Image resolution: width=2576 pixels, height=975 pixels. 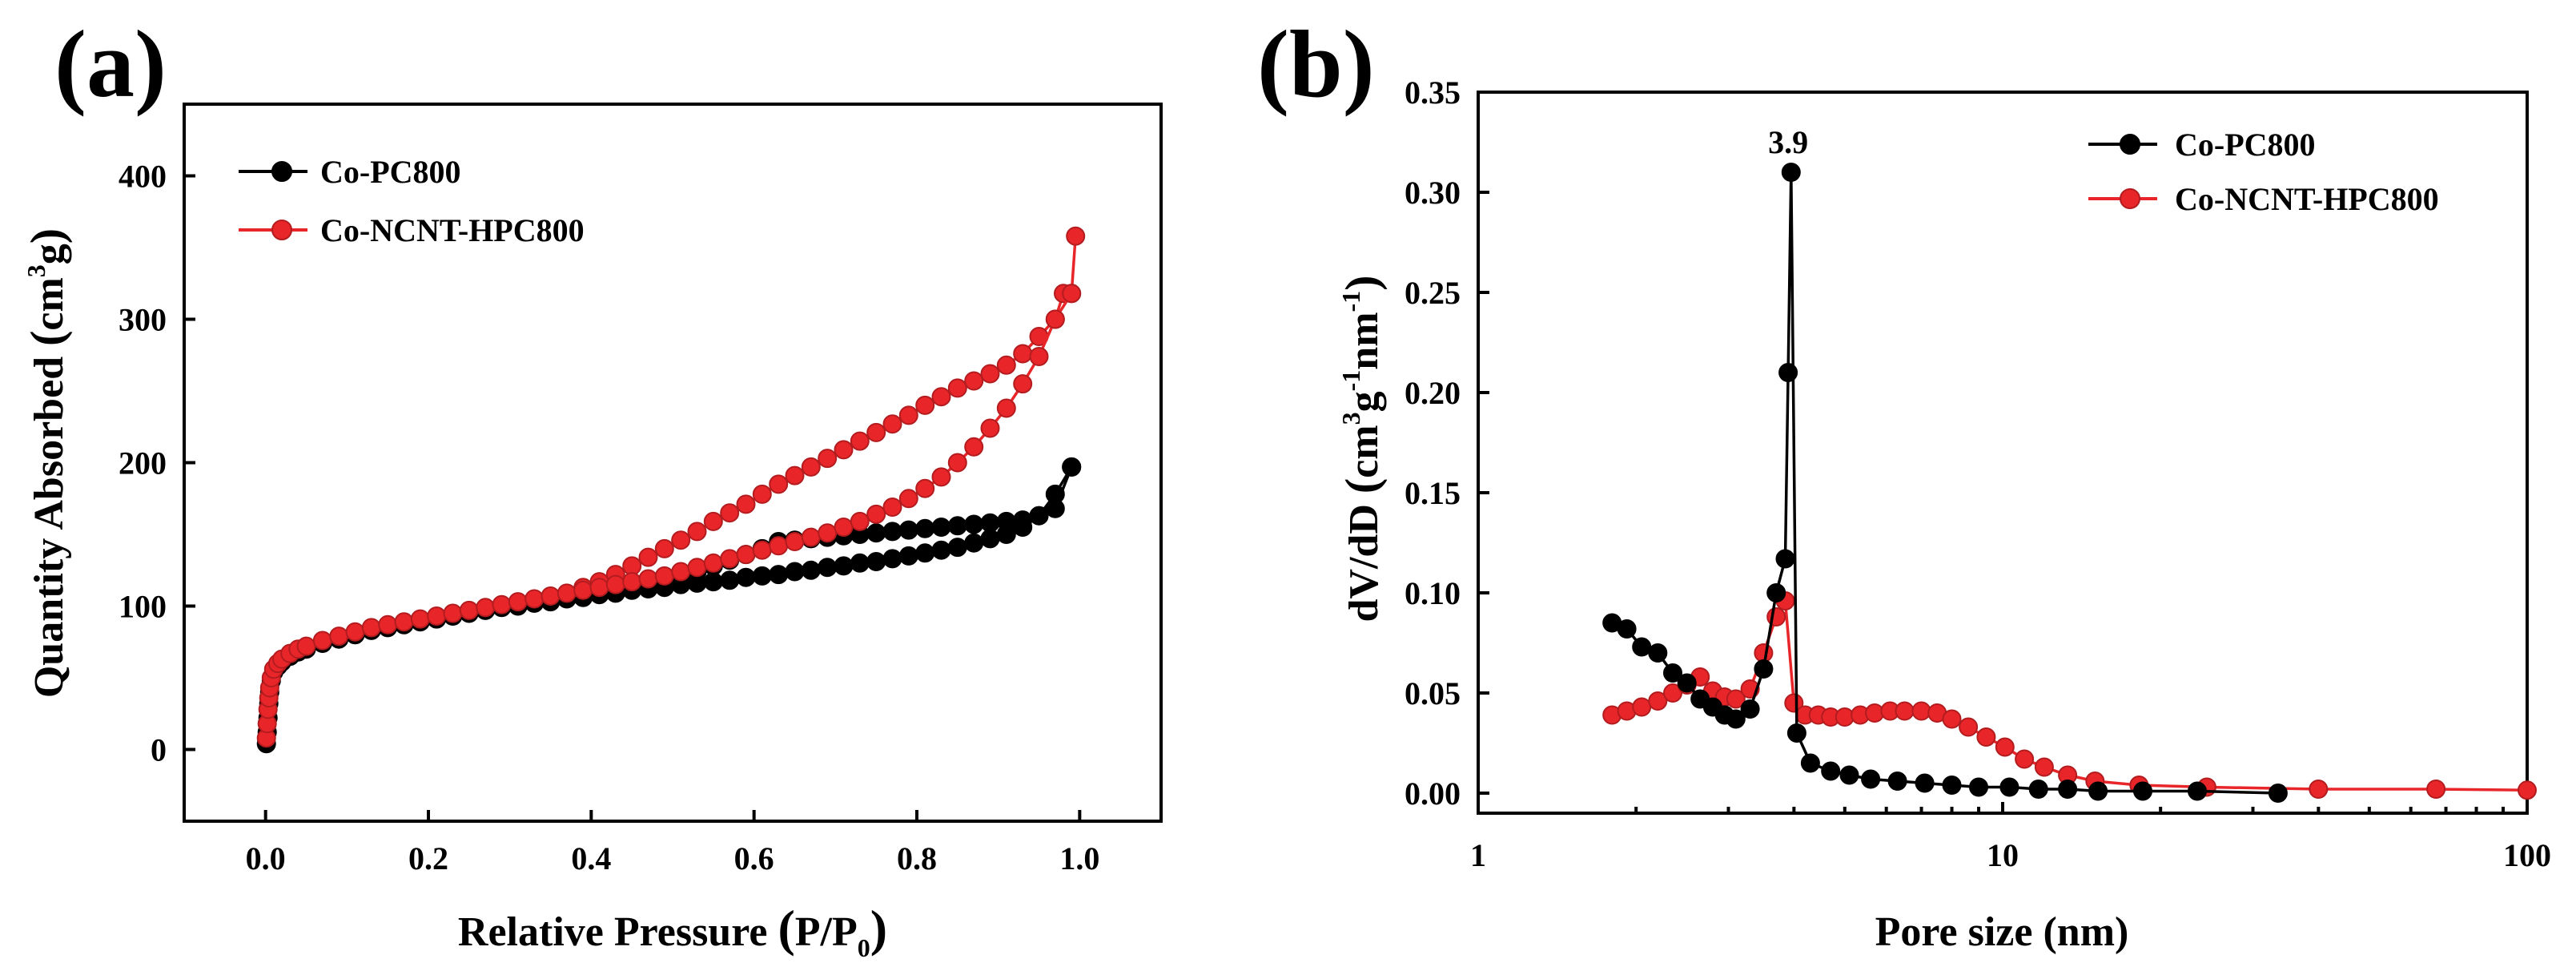 What do you see at coordinates (266, 858) in the screenshot?
I see `panel-a-x-tick-label: 0.0` at bounding box center [266, 858].